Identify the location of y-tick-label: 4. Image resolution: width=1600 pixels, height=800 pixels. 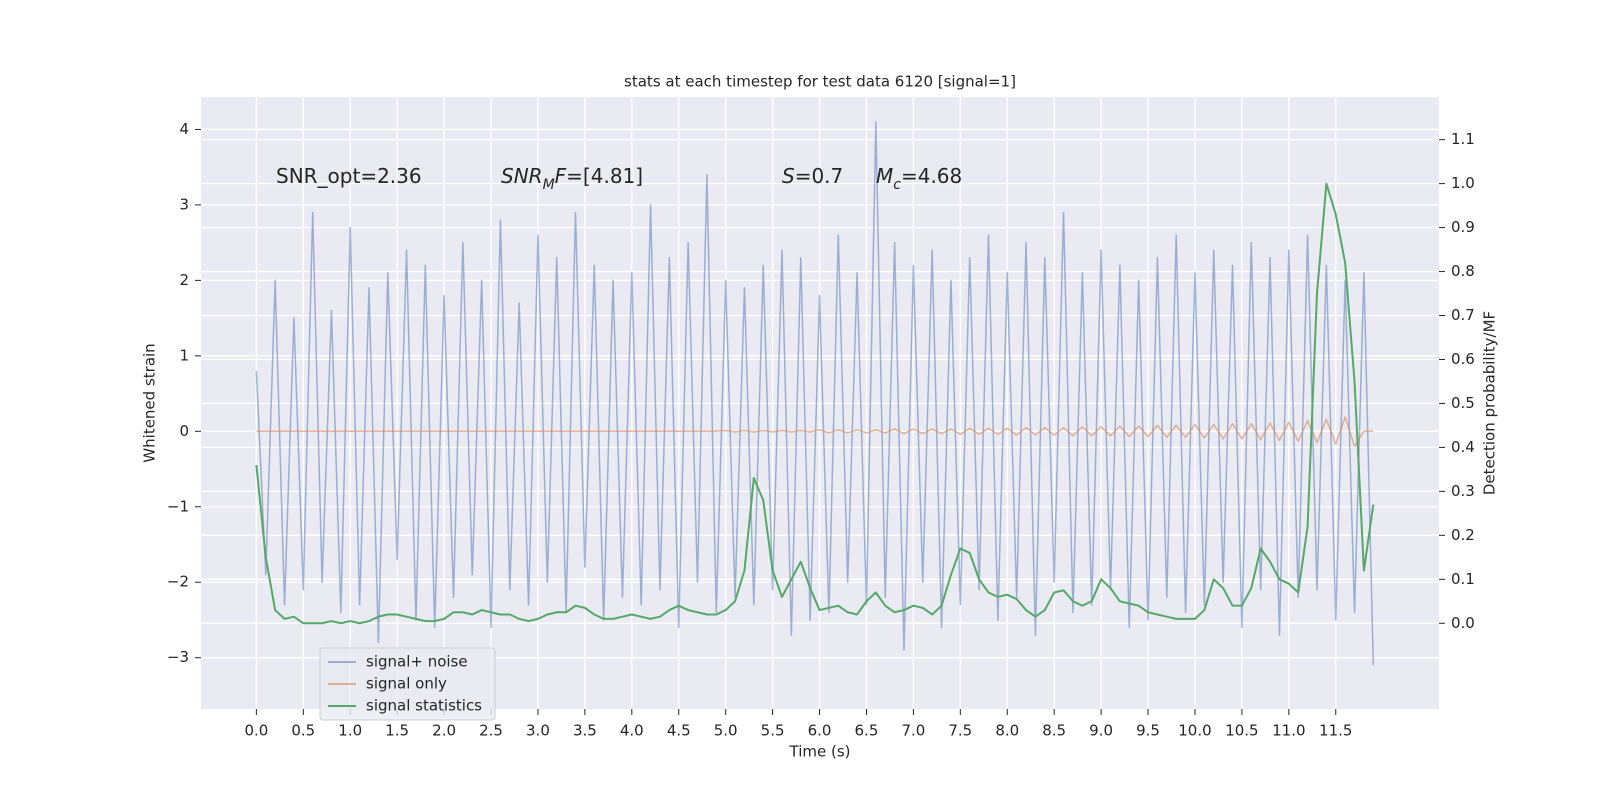
(184, 129).